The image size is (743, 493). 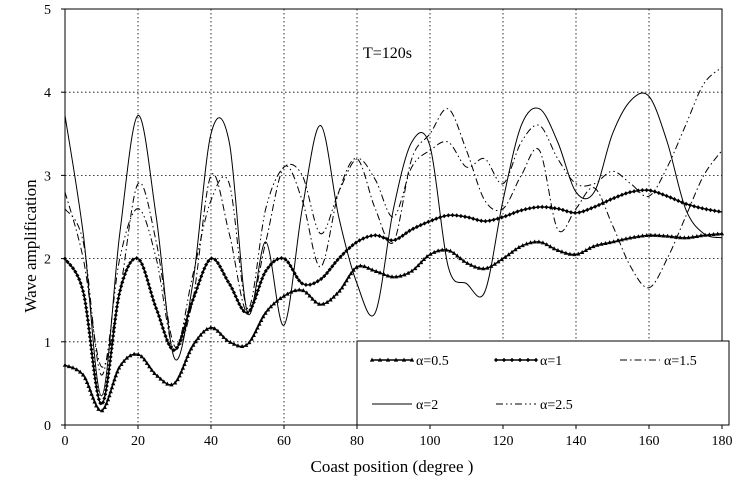 I want to click on y-tick-label: 0, so click(x=47, y=426).